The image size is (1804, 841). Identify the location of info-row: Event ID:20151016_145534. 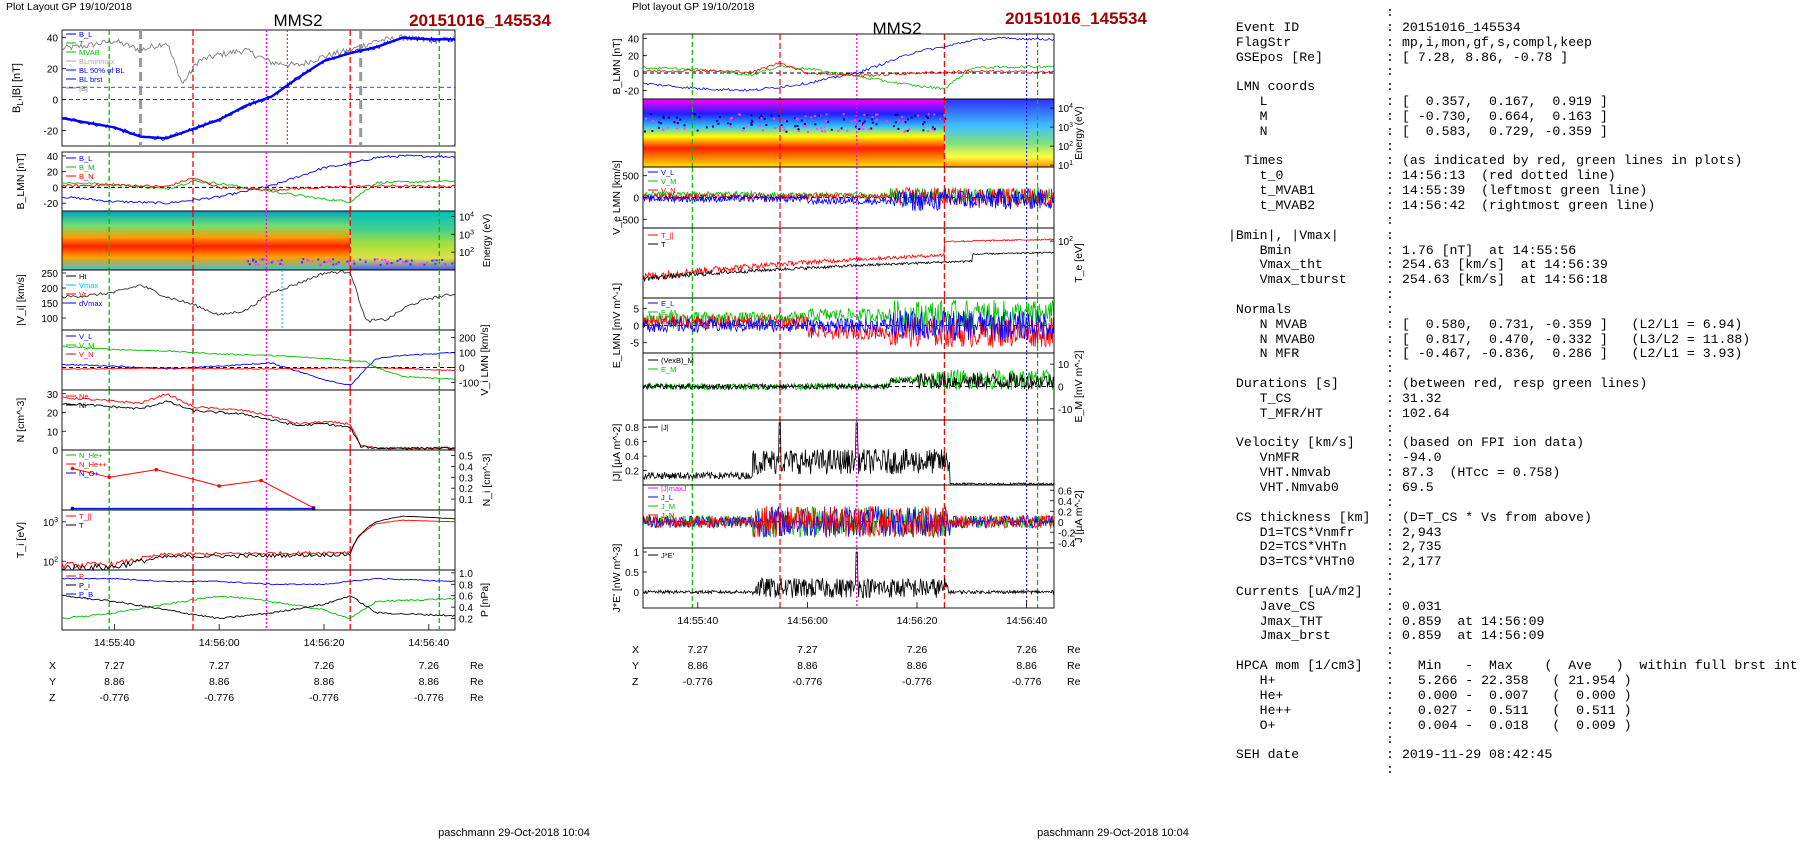
(1513, 28).